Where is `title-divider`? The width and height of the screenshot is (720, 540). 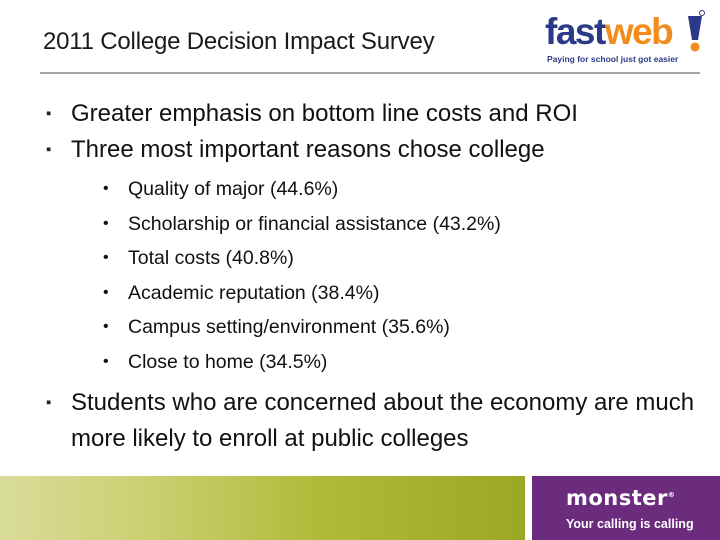 title-divider is located at coordinates (370, 73).